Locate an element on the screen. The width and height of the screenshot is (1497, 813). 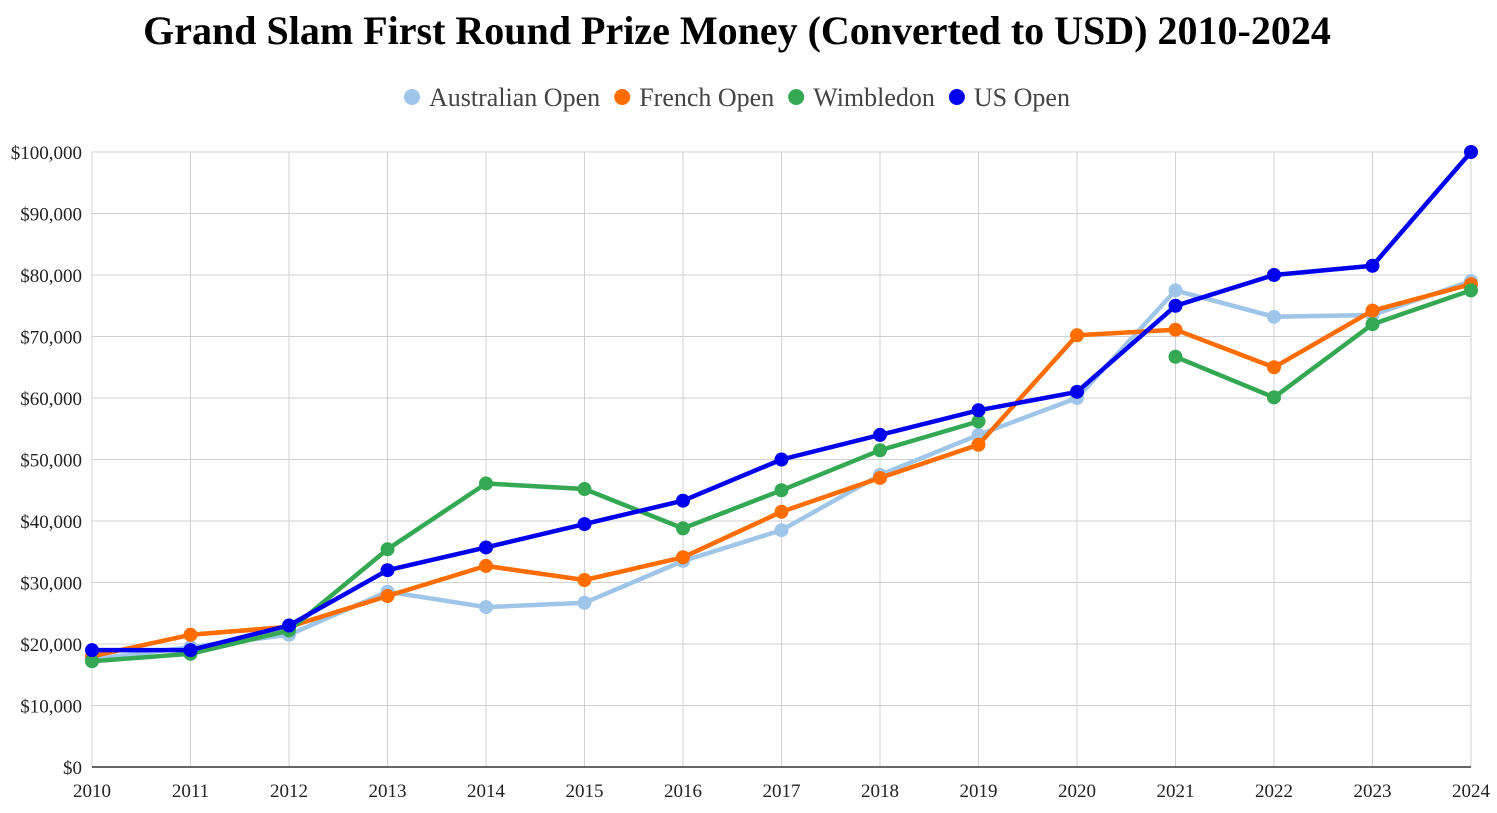
x-tick-label: 2021 is located at coordinates (1176, 791).